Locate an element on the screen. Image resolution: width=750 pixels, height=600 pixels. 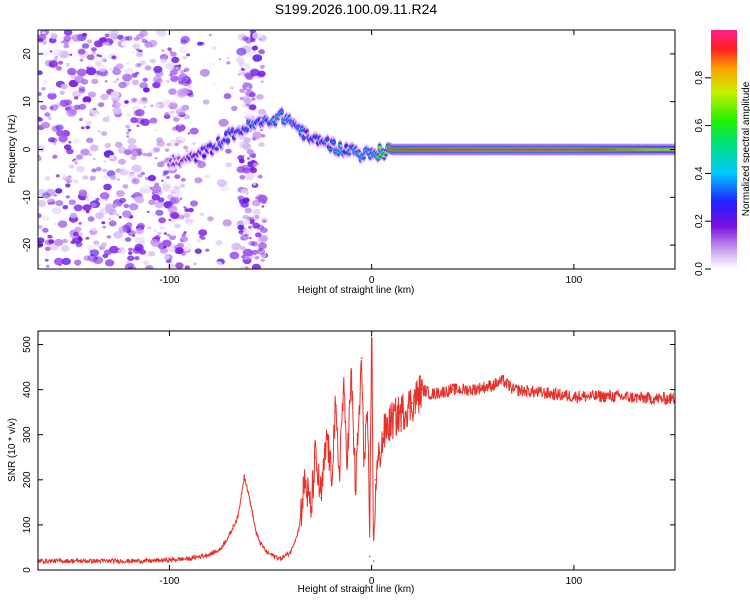
colorbar-ticks: 0.0 0.2 0.4 0.6 0.8 is located at coordinates (702, 173).